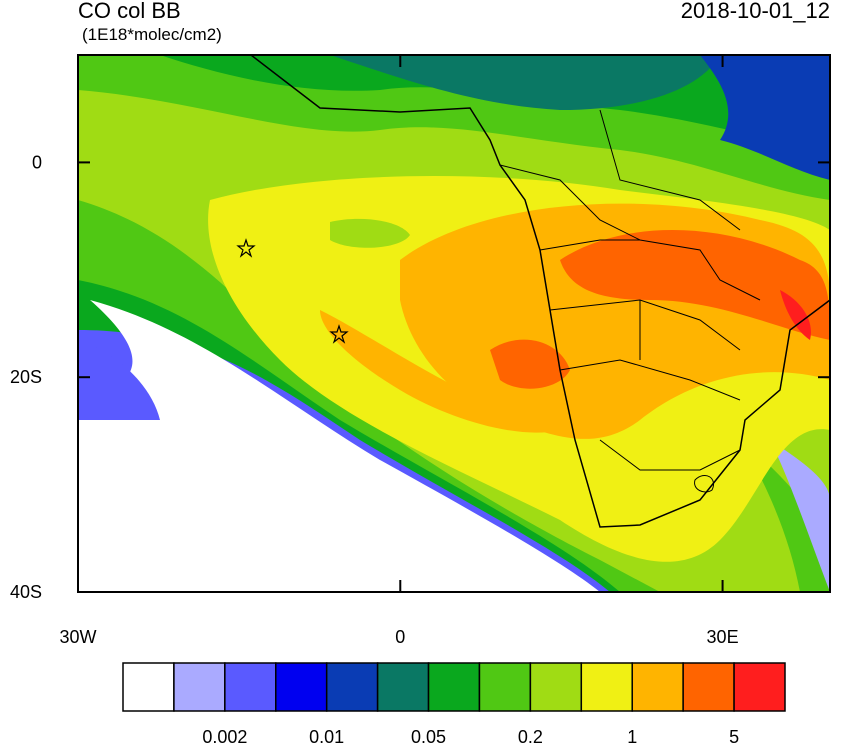 The width and height of the screenshot is (850, 752). I want to click on colorbar-label: 0.002, so click(224, 737).